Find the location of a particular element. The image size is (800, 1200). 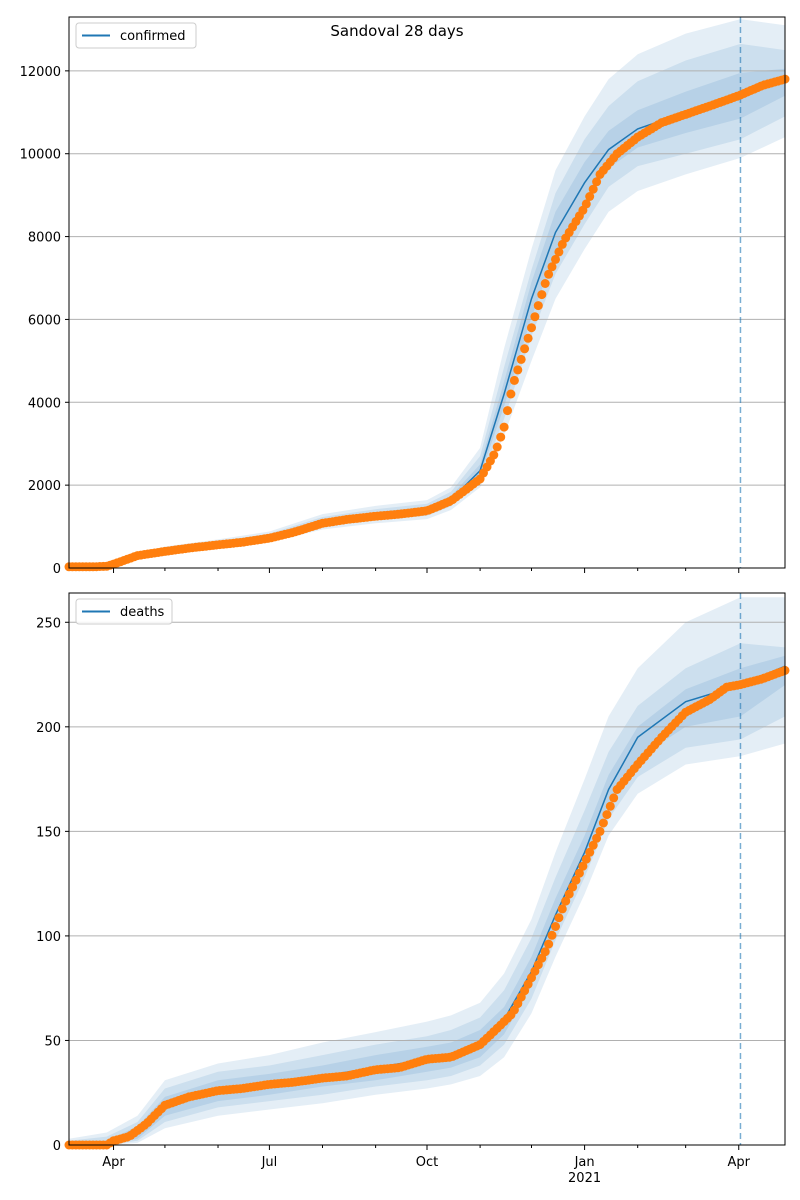

legend-label: confirmed is located at coordinates (153, 36).